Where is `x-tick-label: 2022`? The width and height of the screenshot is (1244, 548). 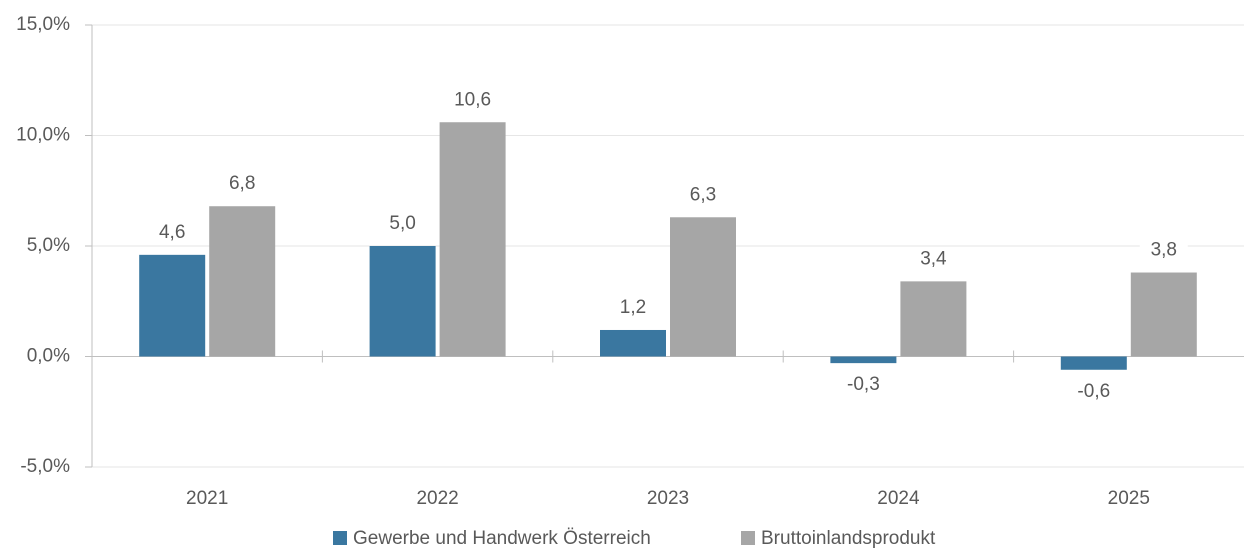
x-tick-label: 2022 is located at coordinates (437, 498).